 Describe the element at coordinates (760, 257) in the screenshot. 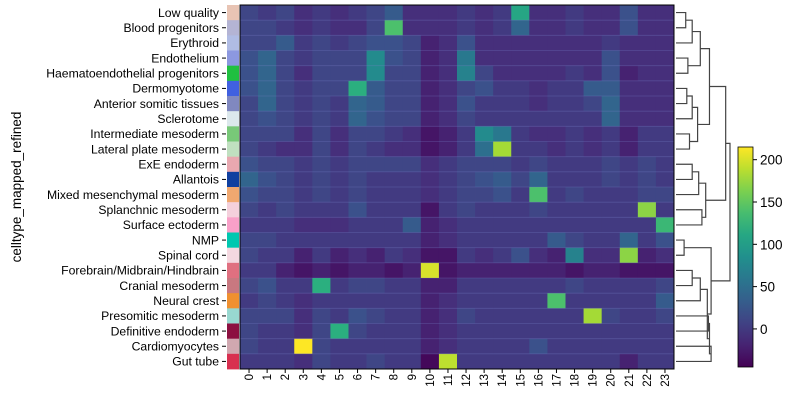

I see `colorbar: 0 50 100 150 200` at that location.